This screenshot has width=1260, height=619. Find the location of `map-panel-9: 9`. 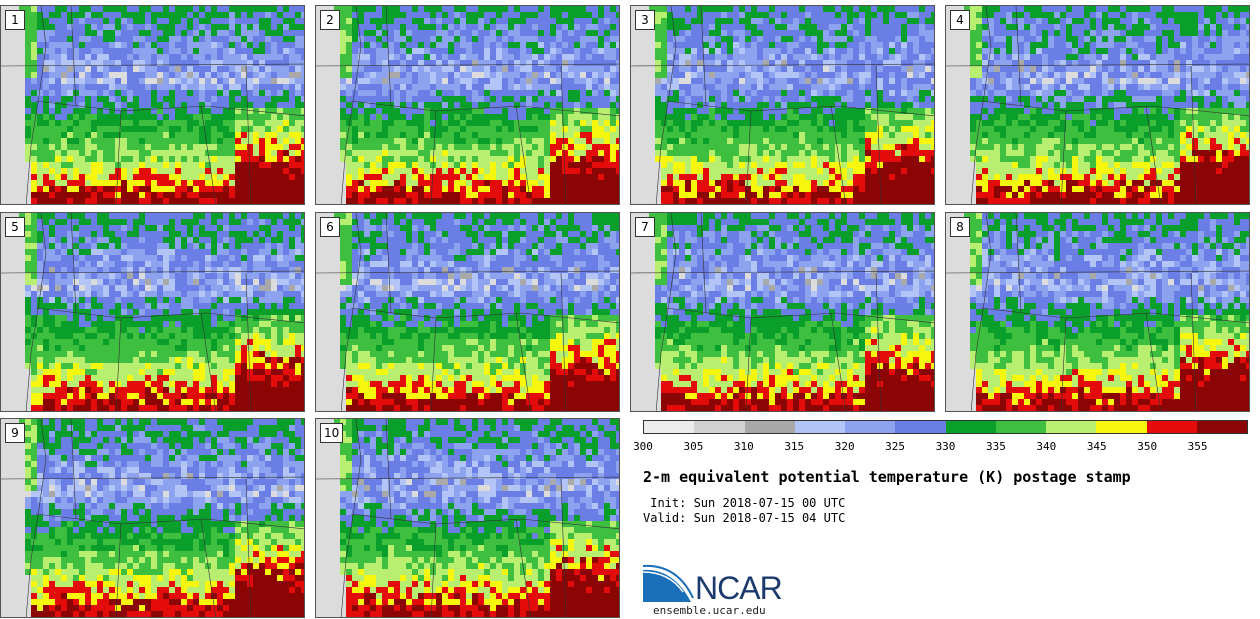

map-panel-9: 9 is located at coordinates (152, 518).